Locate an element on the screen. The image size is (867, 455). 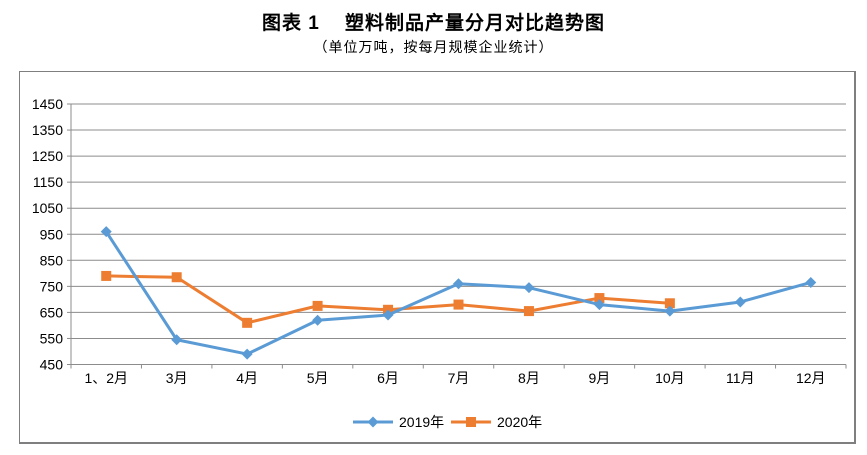
chart-subtitle: （单位万吨，按每月规模企业统计） is located at coordinates (433, 47).